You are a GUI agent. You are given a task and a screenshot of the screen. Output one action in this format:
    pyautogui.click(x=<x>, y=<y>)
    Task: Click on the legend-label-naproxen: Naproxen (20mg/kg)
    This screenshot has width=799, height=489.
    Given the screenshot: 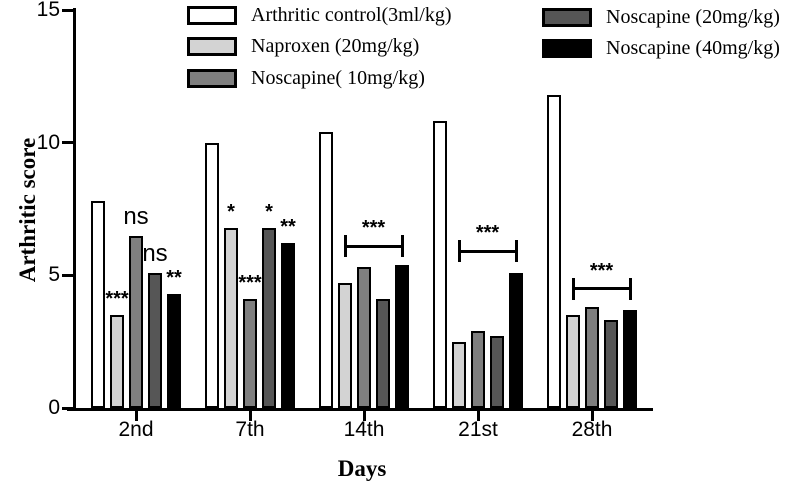 What is the action you would take?
    pyautogui.click(x=335, y=46)
    